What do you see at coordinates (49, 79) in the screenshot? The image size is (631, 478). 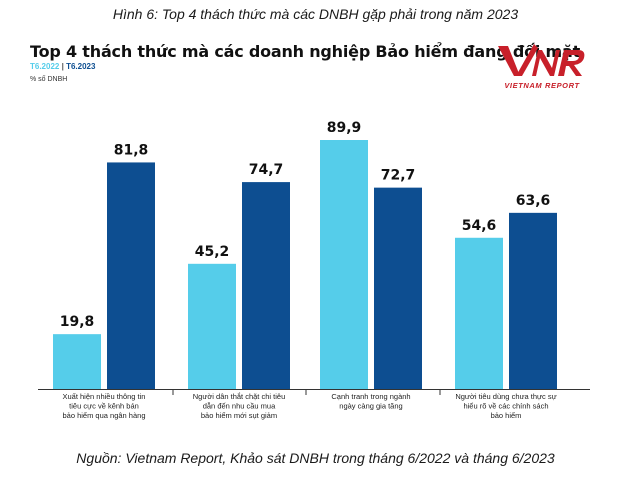 I see `unit-label: % số DNBH` at bounding box center [49, 79].